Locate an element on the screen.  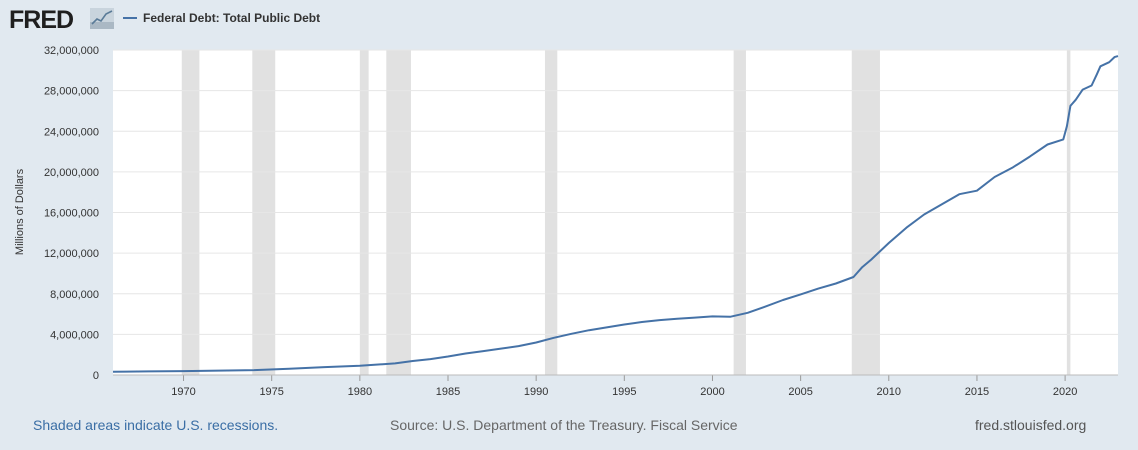
y-axis-label: Millions of Dollars is located at coordinates (20, 211).